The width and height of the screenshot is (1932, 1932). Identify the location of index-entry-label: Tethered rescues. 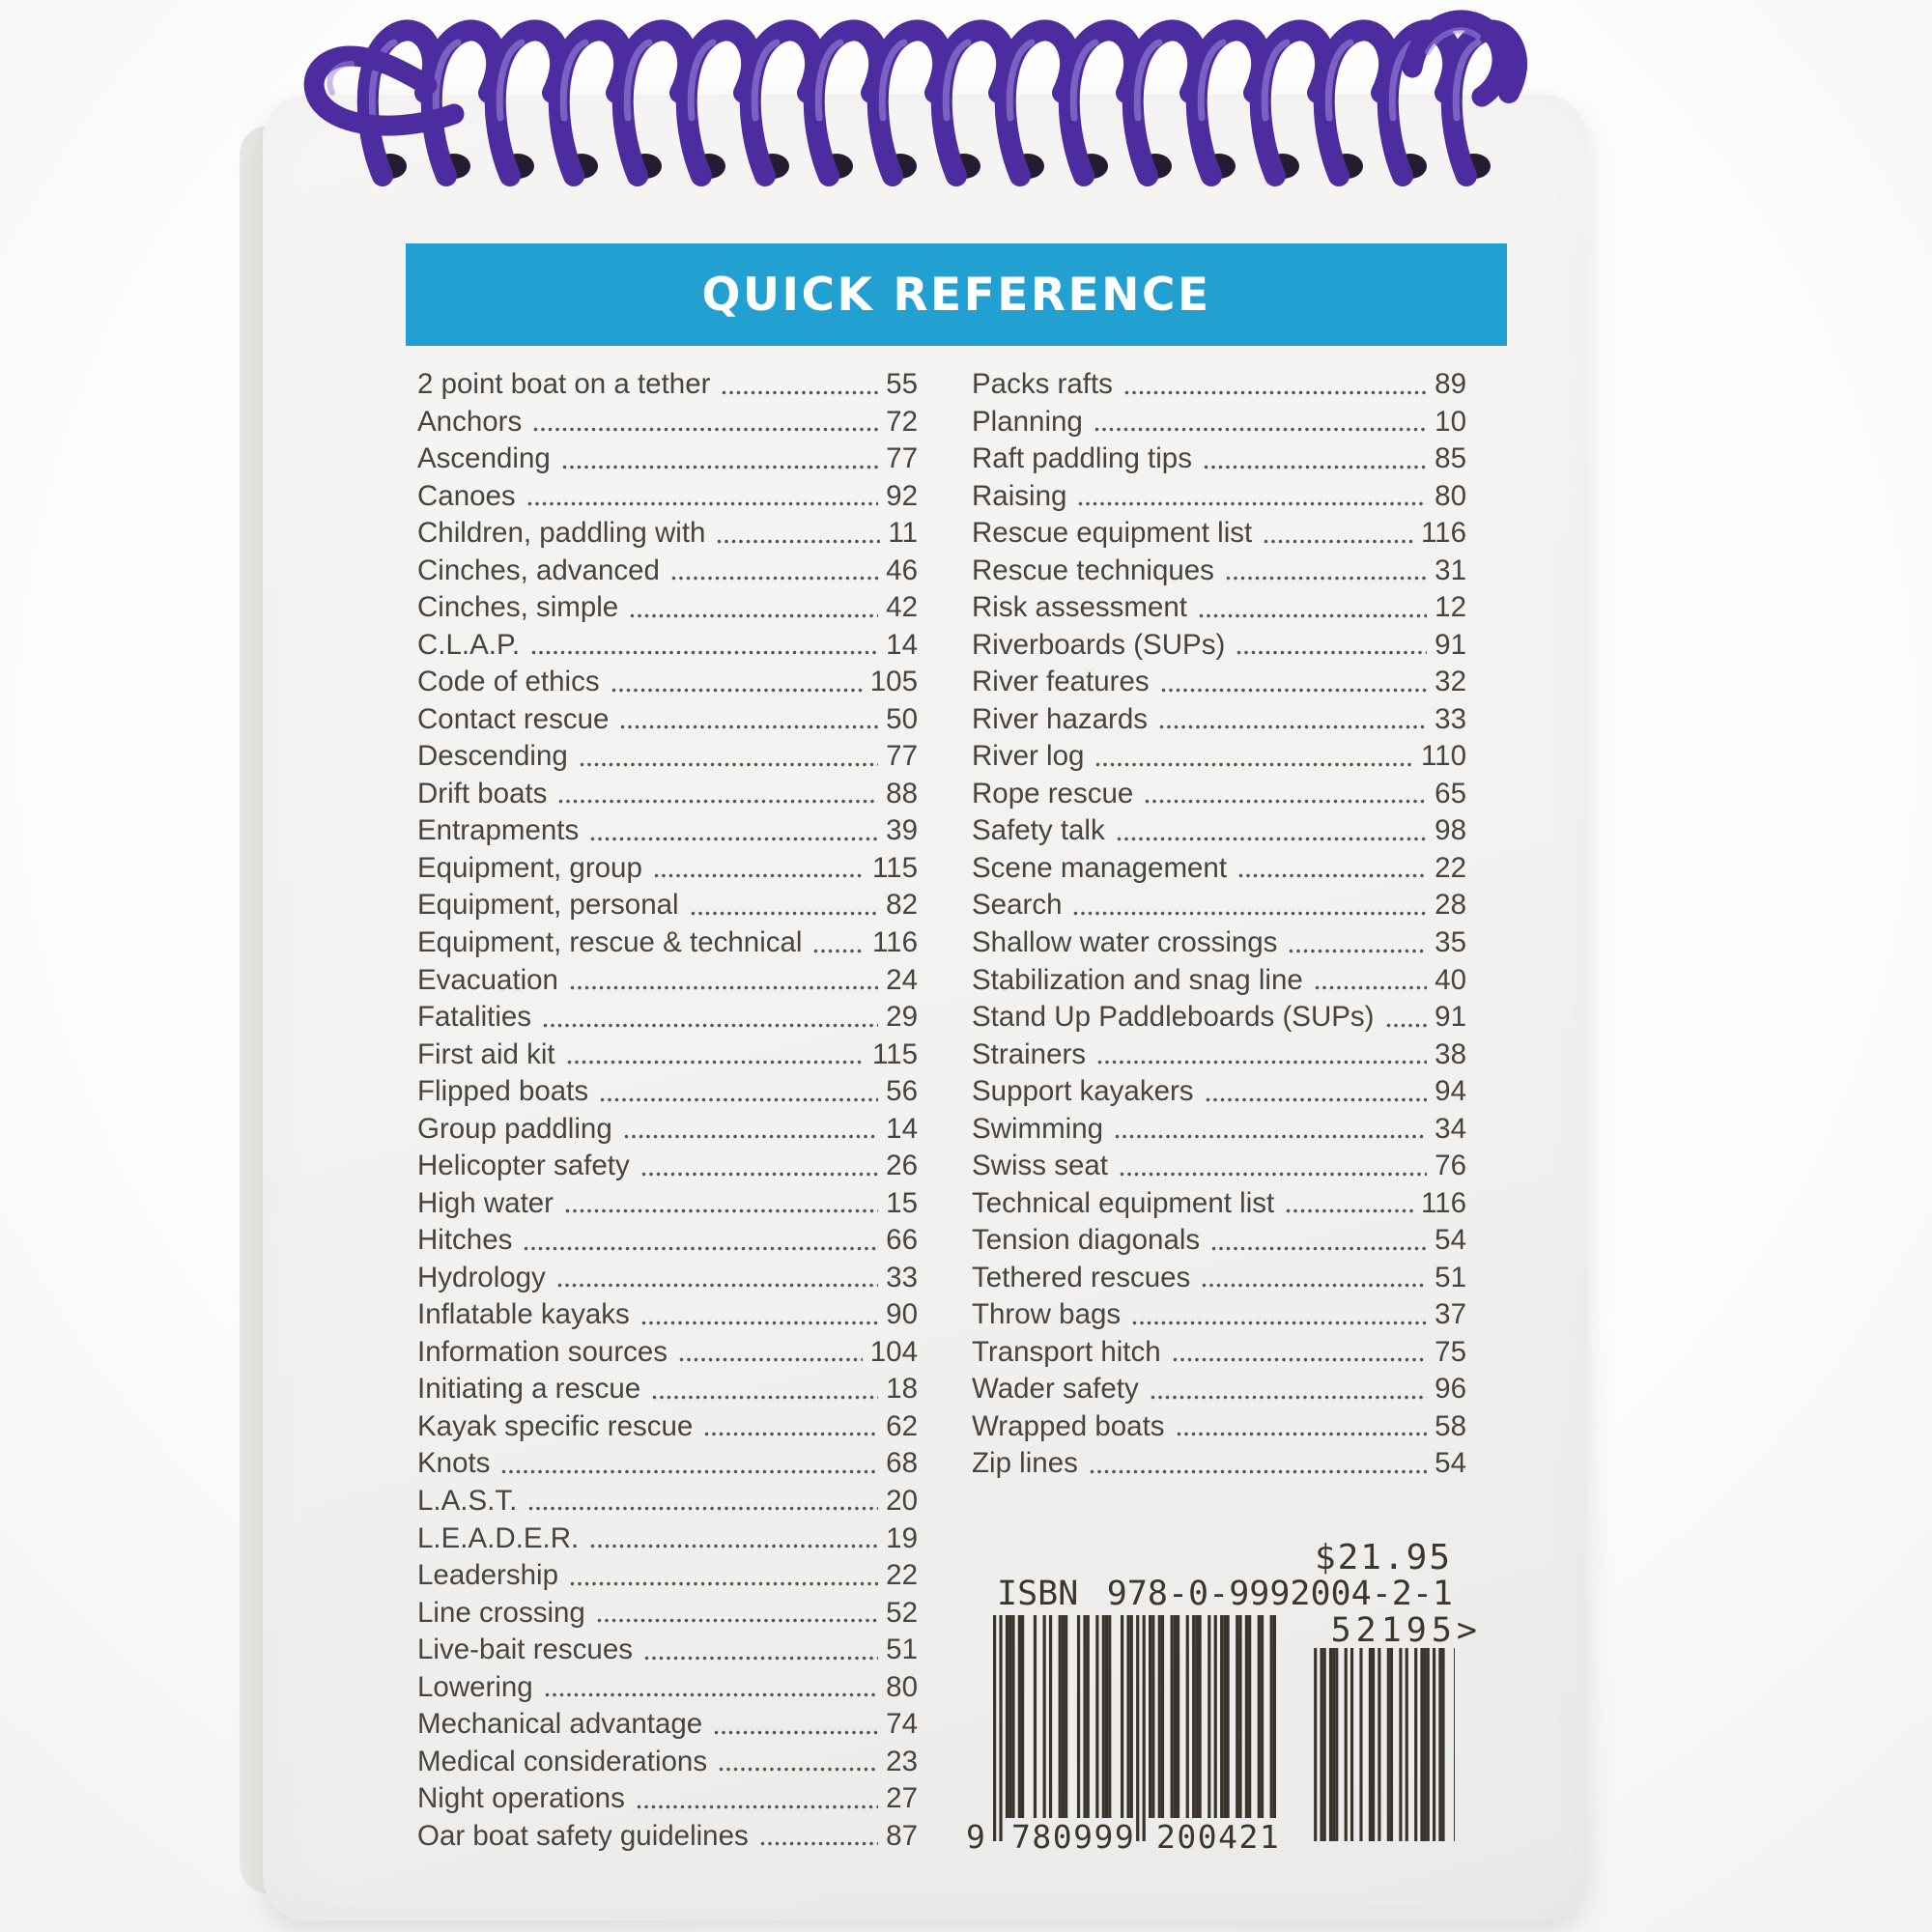
(1081, 1277).